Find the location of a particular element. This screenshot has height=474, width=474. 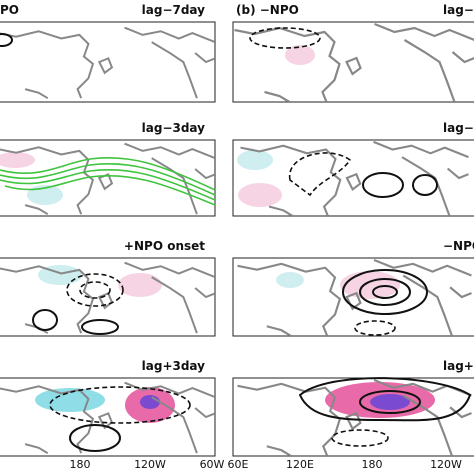

panel-label: +NPO onset is located at coordinates (164, 246).